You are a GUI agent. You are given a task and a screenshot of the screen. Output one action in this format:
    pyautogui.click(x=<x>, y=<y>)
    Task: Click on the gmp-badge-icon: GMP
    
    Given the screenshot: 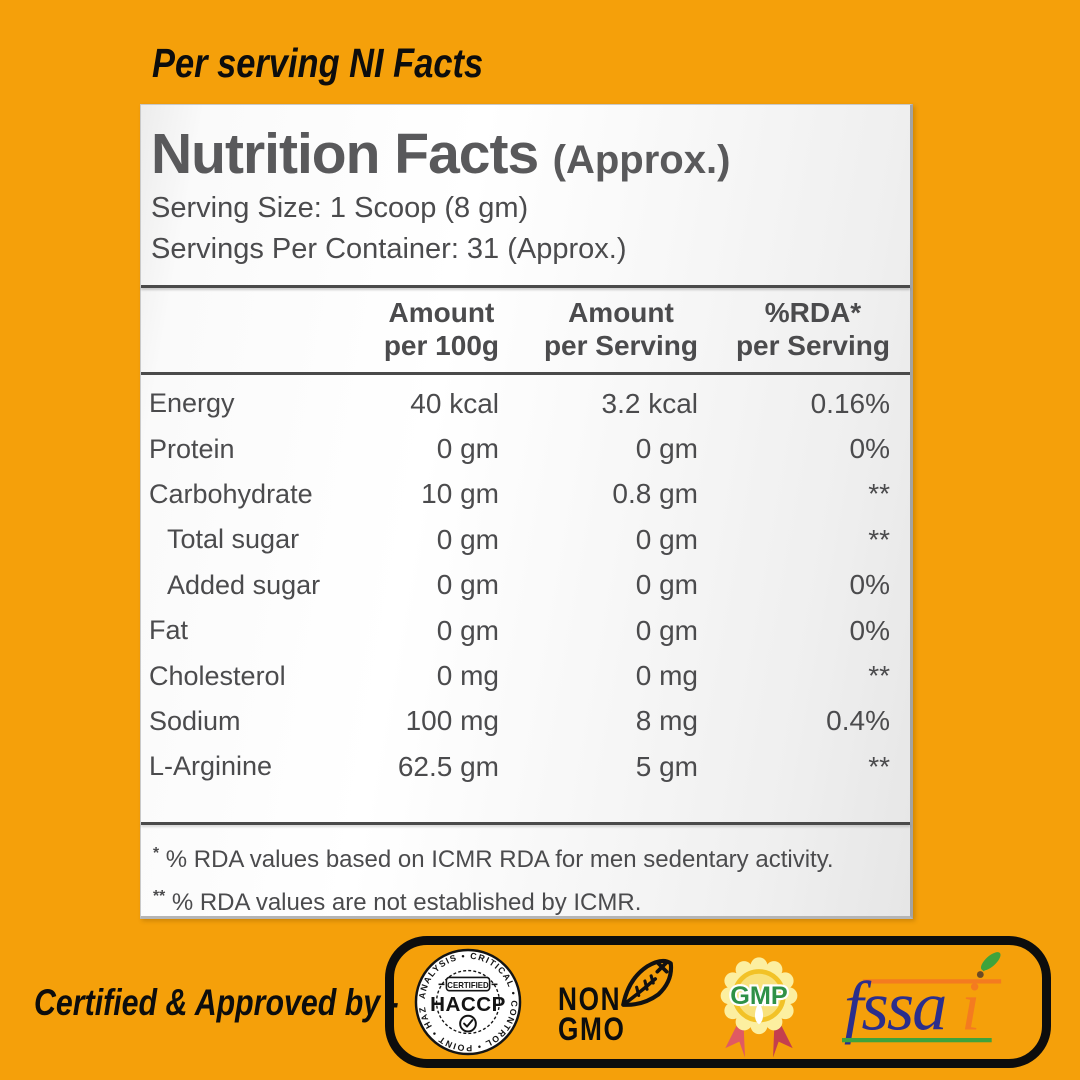 What is the action you would take?
    pyautogui.click(x=759, y=1007)
    